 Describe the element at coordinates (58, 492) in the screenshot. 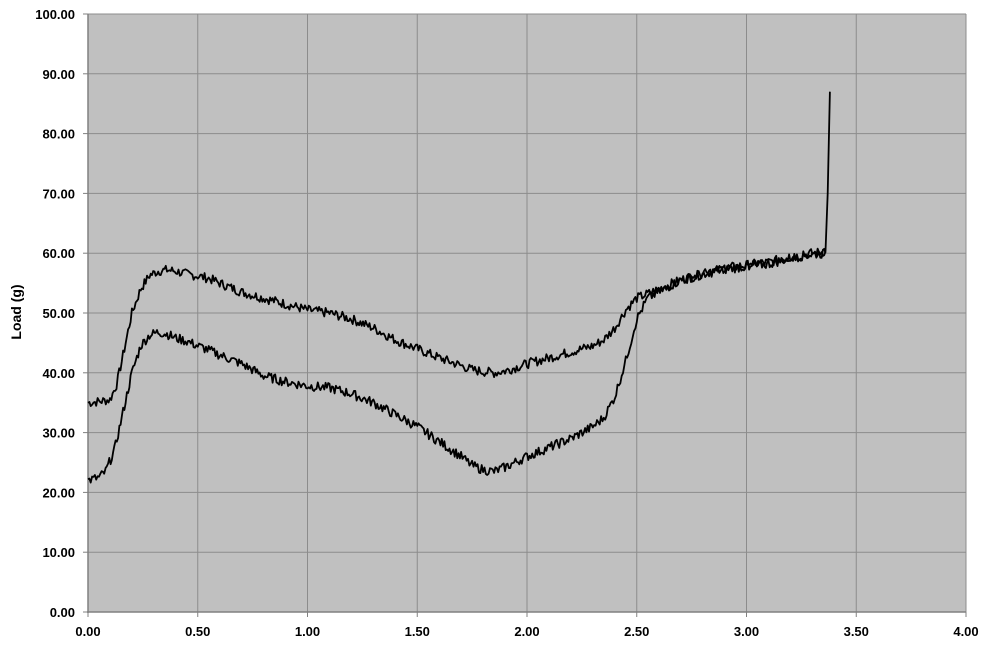

I see `y-tick-label: 20.00` at that location.